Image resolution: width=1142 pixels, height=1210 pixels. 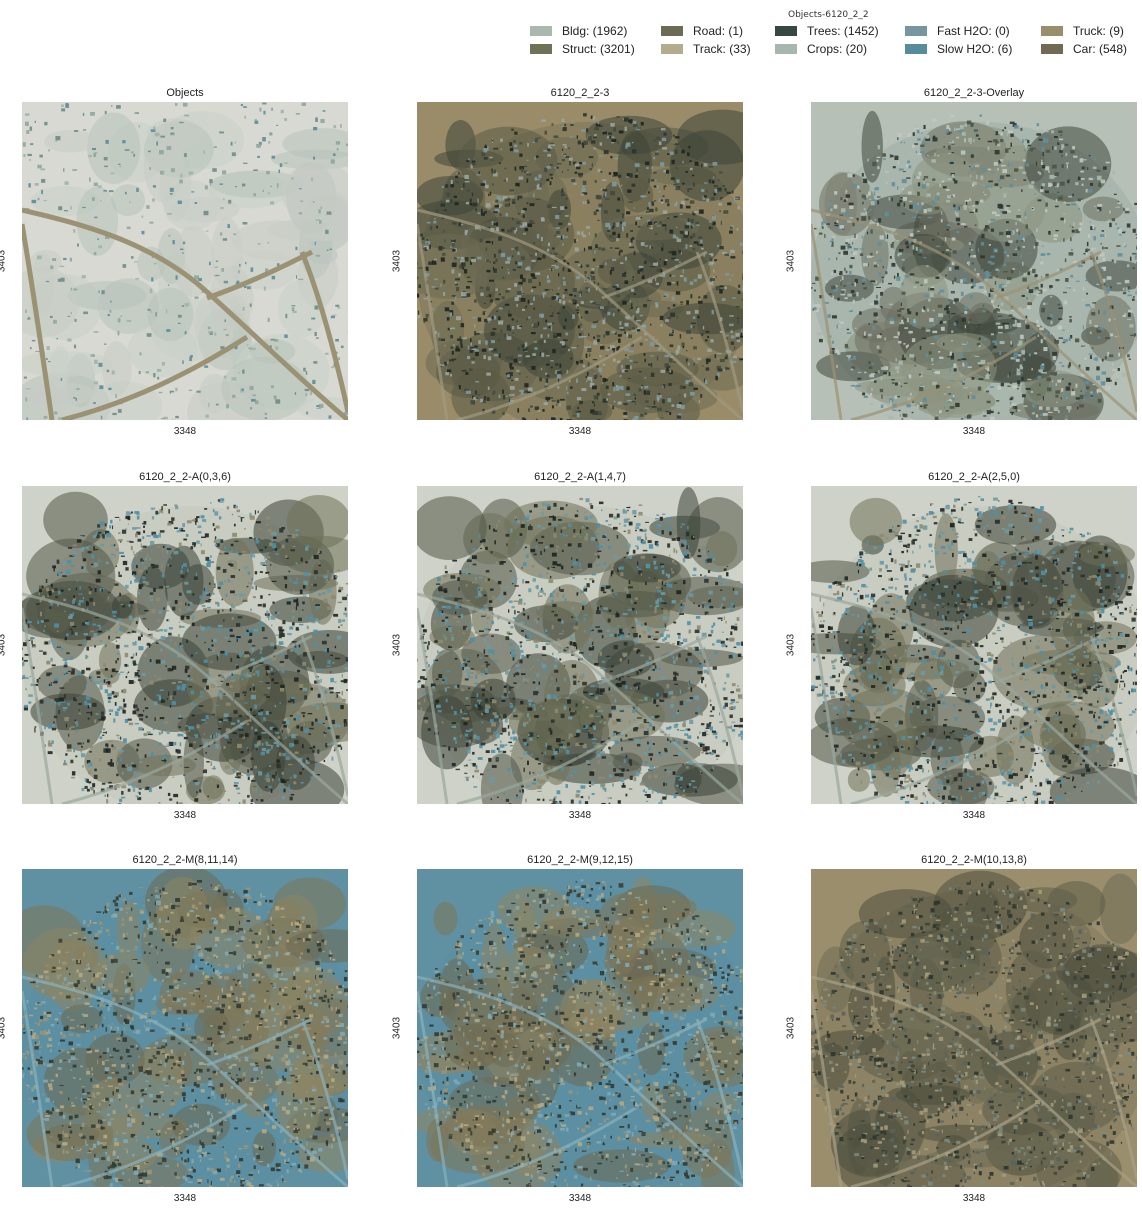 I want to click on panel-title: 6120_2_2-A(1,4,7), so click(x=580, y=477).